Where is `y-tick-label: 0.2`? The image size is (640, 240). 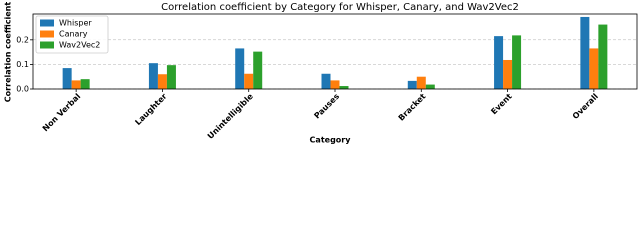
y-tick-label: 0.2 is located at coordinates (22, 39).